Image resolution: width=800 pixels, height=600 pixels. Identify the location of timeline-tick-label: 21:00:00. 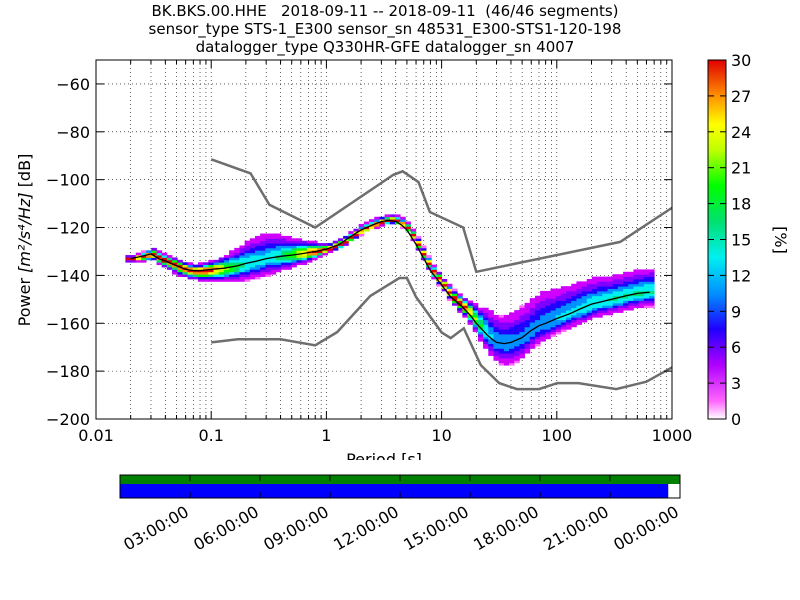
(576, 528).